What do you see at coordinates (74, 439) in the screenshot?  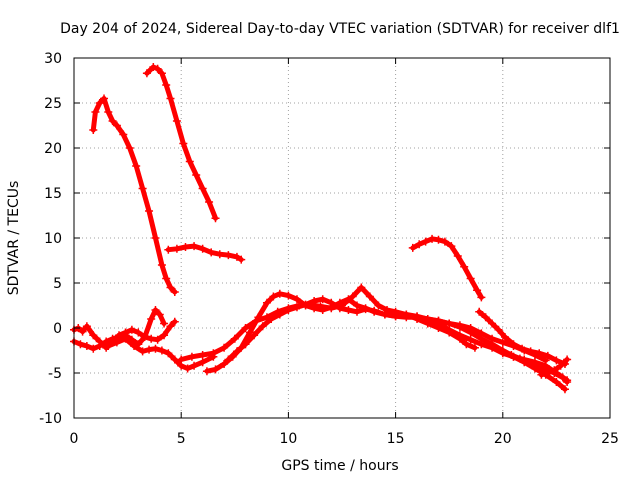 I see `x-tick-label: 0` at bounding box center [74, 439].